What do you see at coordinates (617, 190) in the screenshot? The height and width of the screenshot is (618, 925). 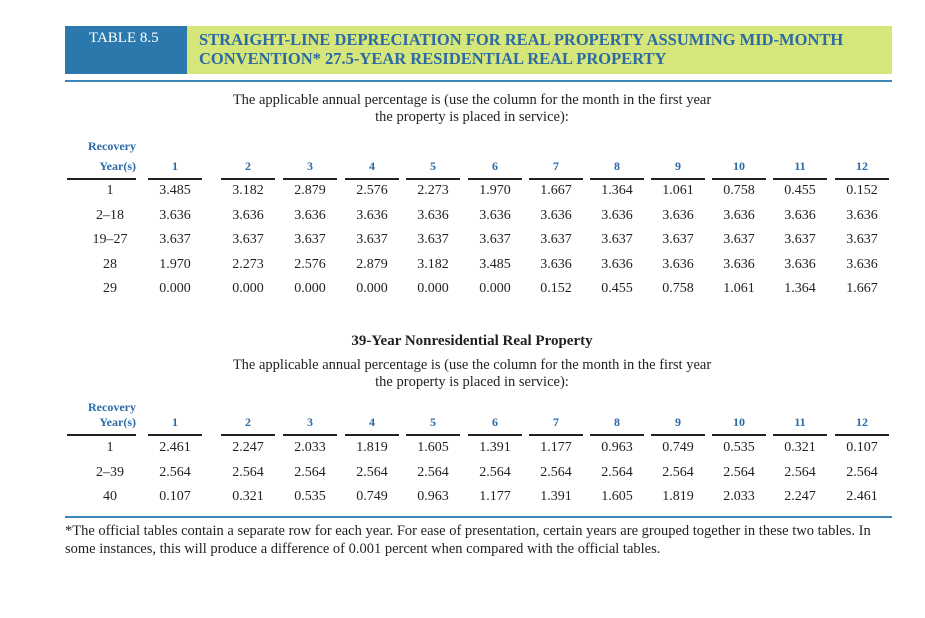 I see `percentage-cell: 1.364` at bounding box center [617, 190].